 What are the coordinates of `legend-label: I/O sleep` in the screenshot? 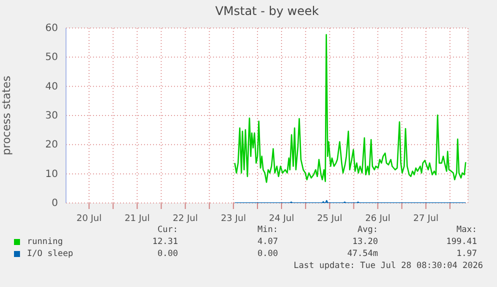 It's located at (50, 254).